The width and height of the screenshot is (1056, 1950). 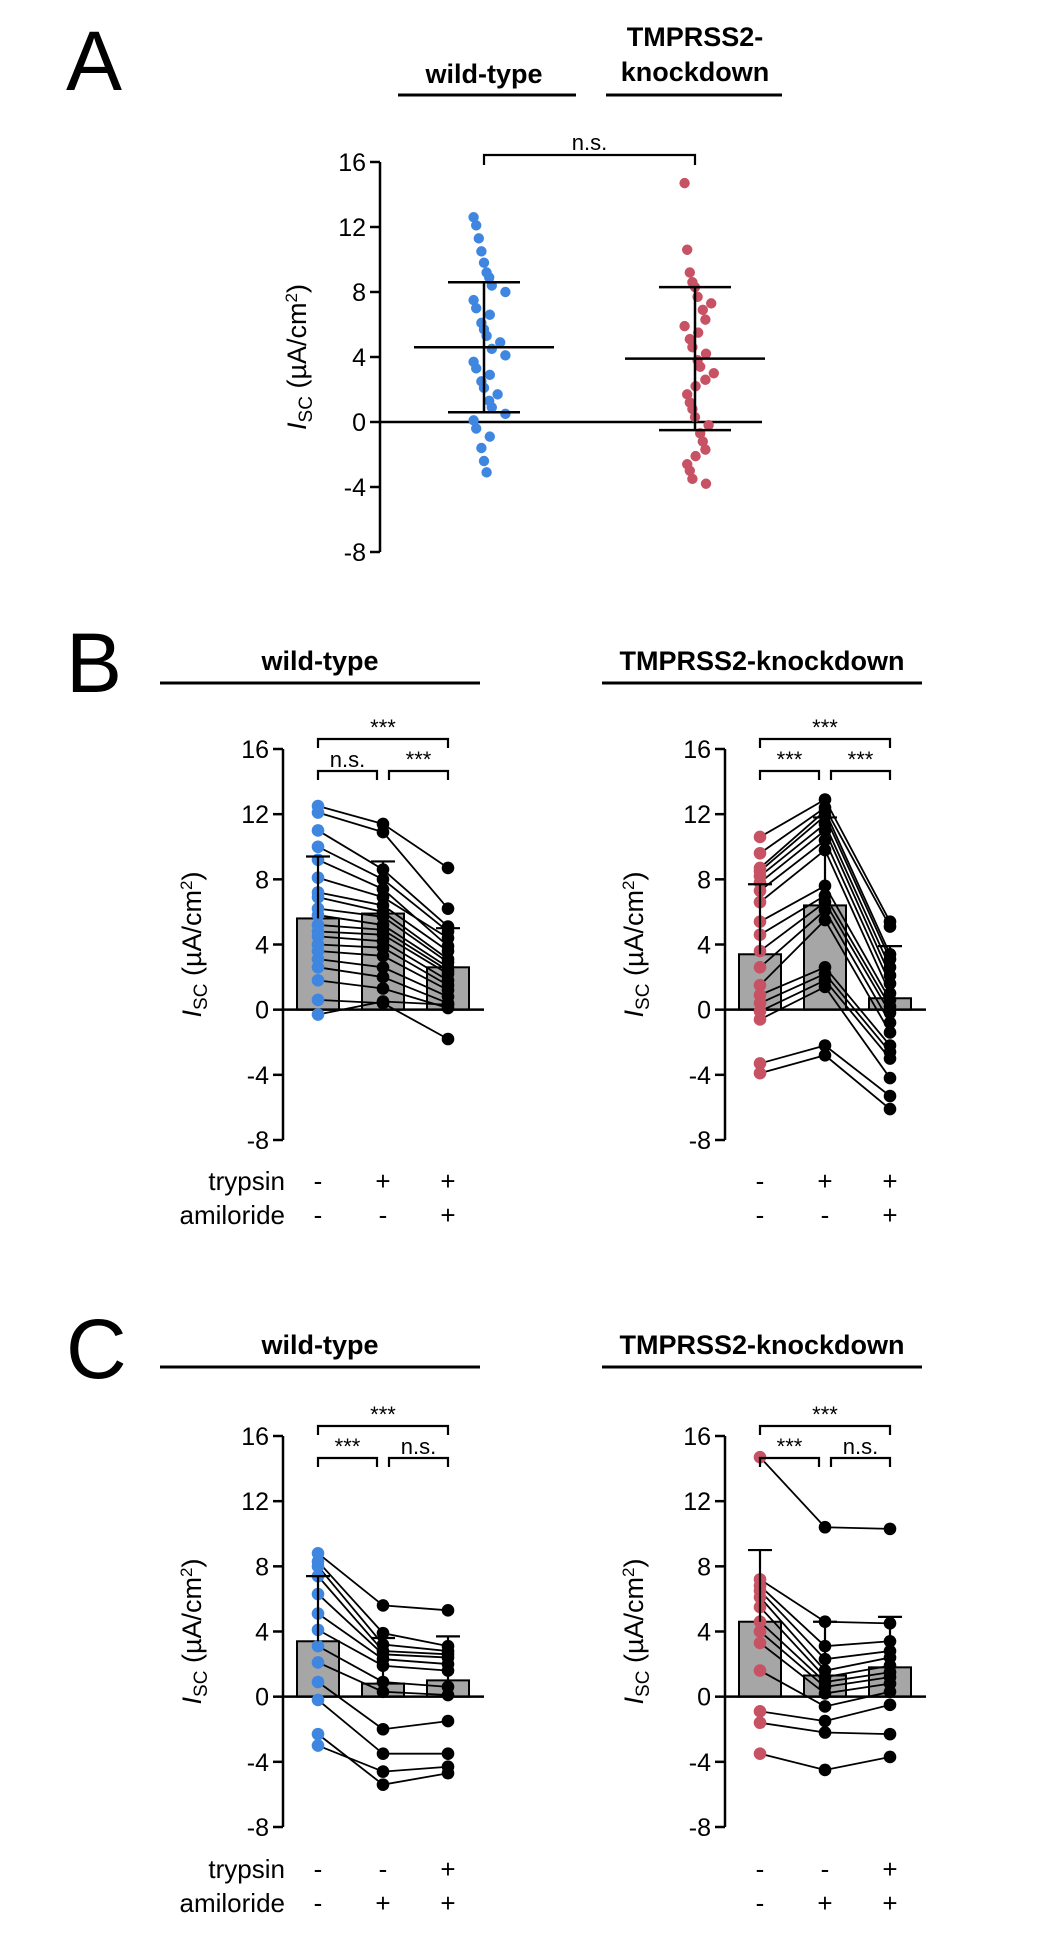 What do you see at coordinates (825, 1869) in the screenshot?
I see `panel-c-kd-trypsin-2: -` at bounding box center [825, 1869].